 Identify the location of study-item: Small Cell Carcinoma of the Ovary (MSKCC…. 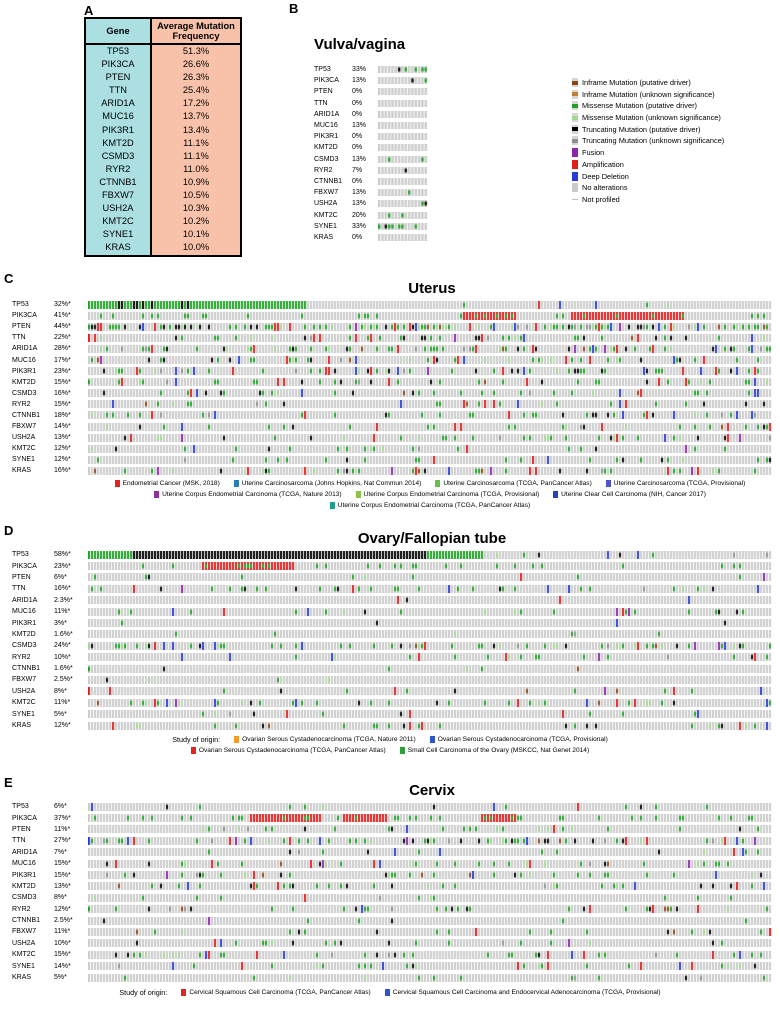
(494, 751).